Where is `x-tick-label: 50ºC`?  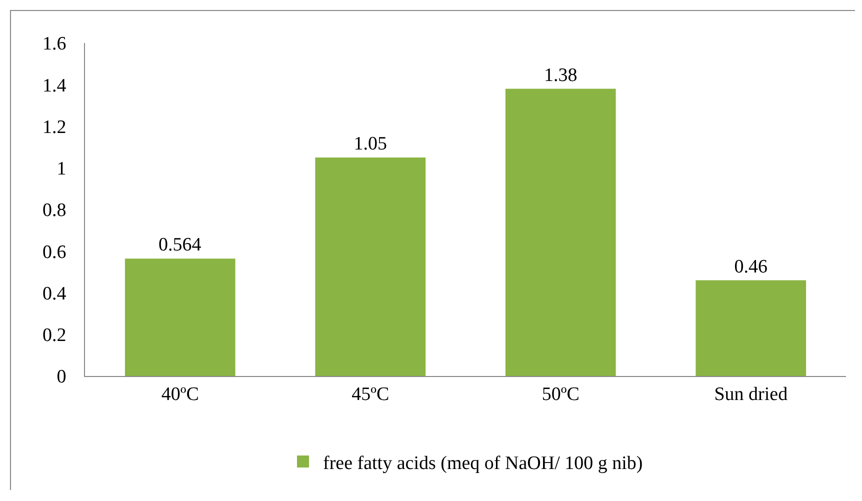
x-tick-label: 50ºC is located at coordinates (561, 394).